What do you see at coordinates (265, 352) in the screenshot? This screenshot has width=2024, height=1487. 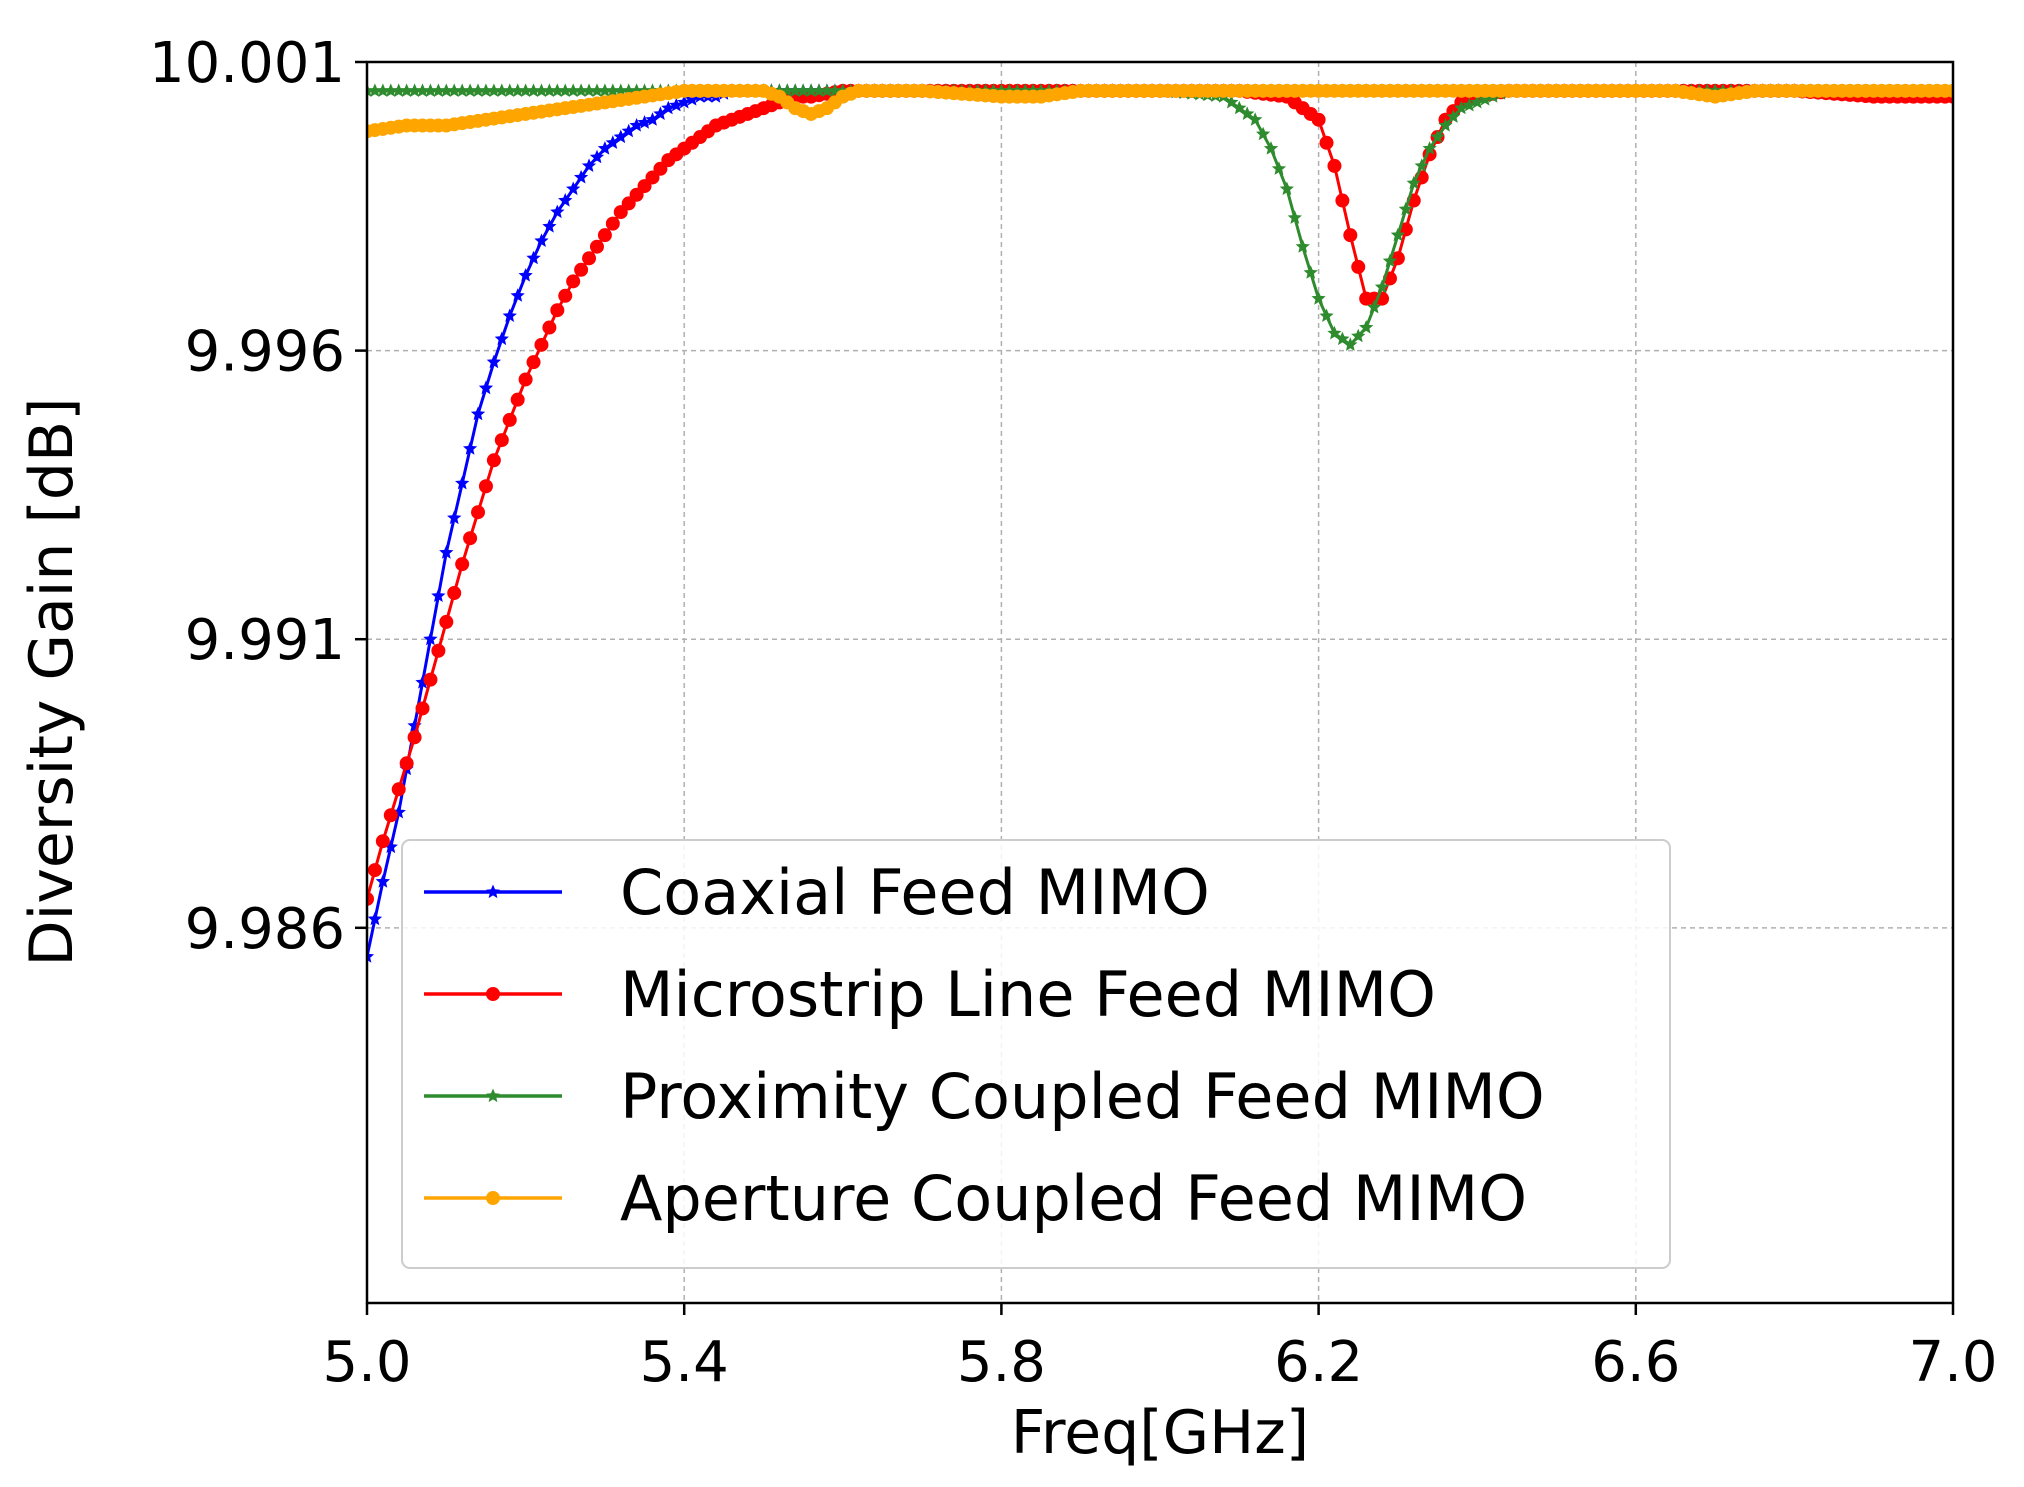 I see `y-tick-label: 9.996` at bounding box center [265, 352].